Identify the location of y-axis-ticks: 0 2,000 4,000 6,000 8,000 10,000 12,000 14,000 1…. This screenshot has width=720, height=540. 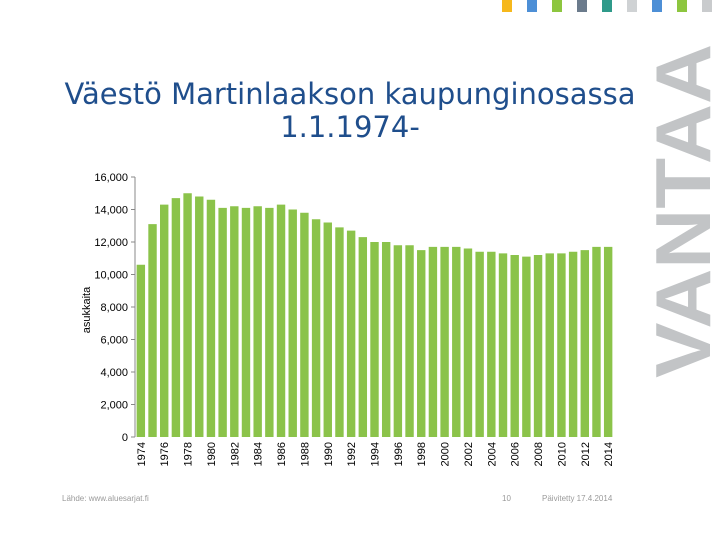
(114, 308).